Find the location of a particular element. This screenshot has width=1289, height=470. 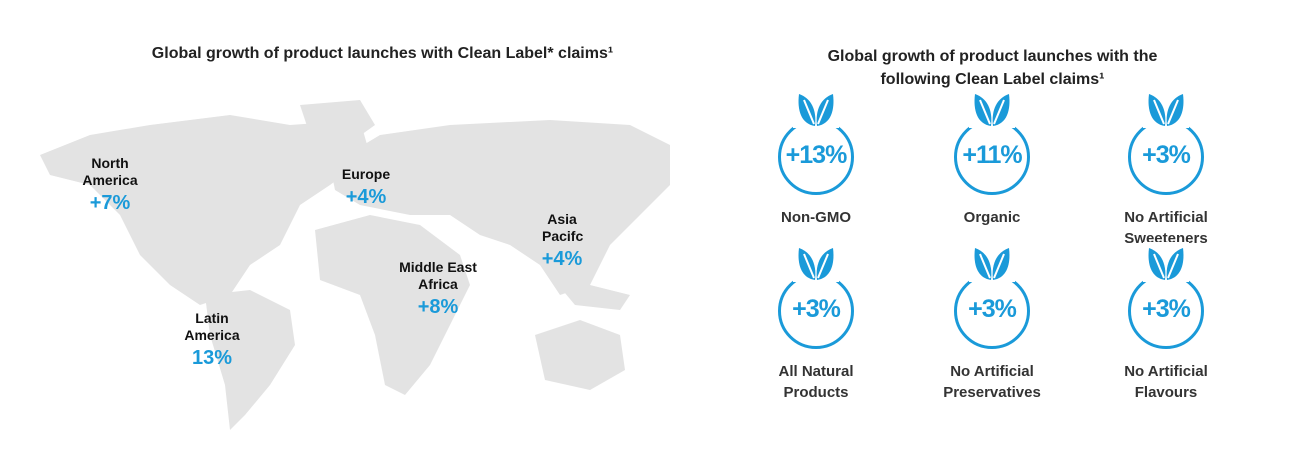

claim-label: Organic is located at coordinates (992, 217).